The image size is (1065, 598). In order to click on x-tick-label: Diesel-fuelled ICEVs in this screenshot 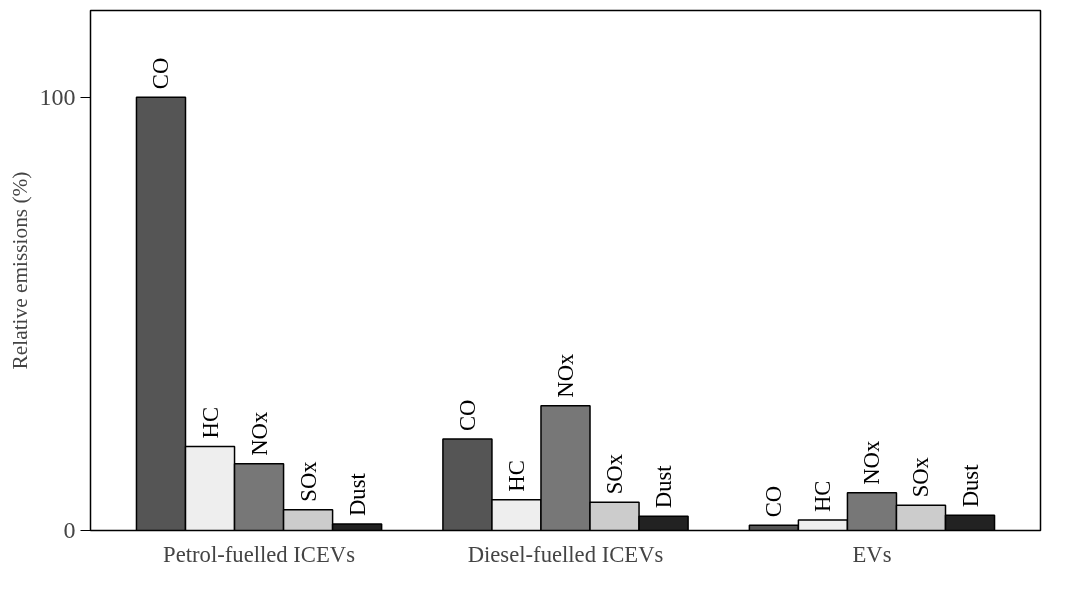, I will do `click(565, 554)`.